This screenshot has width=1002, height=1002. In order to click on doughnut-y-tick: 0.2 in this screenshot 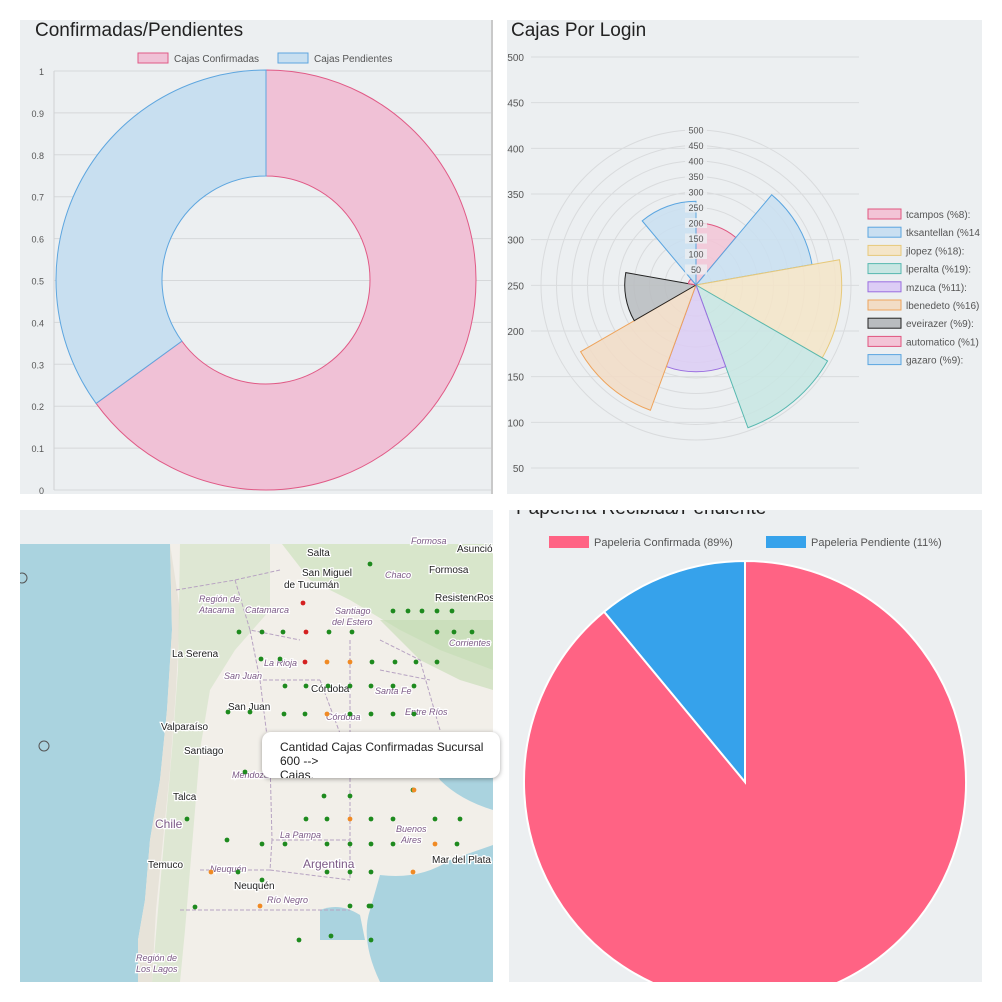, I will do `click(37, 407)`.